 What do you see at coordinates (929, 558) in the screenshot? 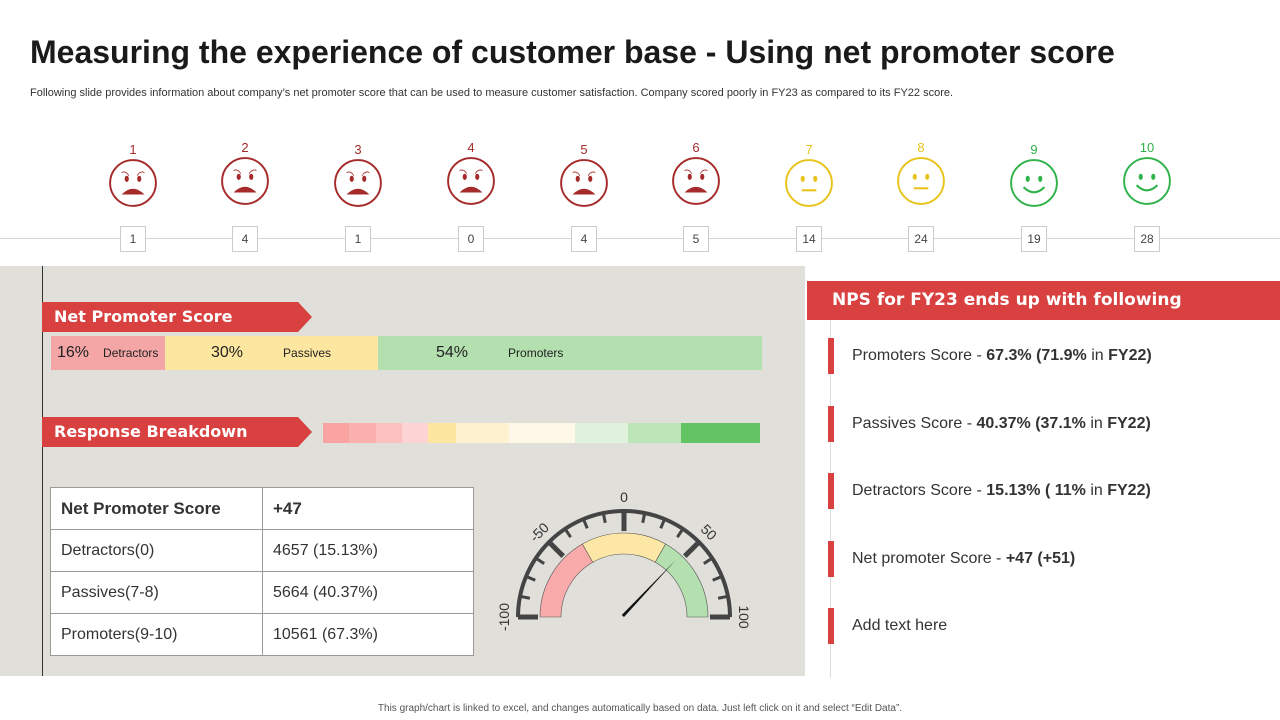
I see `item-label: Net promoter Score -` at bounding box center [929, 558].